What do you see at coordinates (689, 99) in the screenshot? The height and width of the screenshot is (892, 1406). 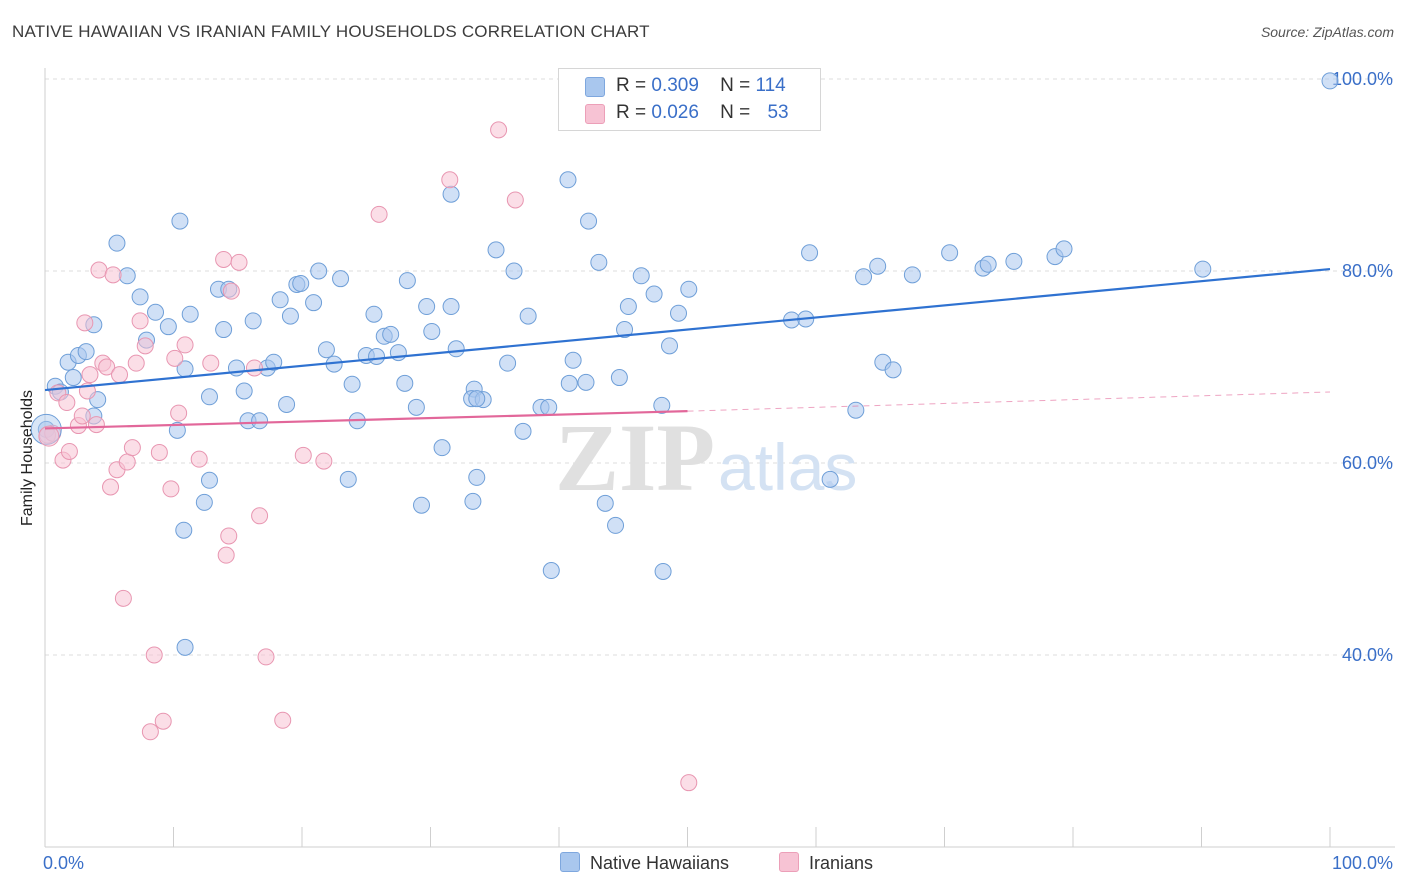 I see `correlation-legend: R = 0.309 N = 114 R = 0.026 N = 53` at bounding box center [689, 99].